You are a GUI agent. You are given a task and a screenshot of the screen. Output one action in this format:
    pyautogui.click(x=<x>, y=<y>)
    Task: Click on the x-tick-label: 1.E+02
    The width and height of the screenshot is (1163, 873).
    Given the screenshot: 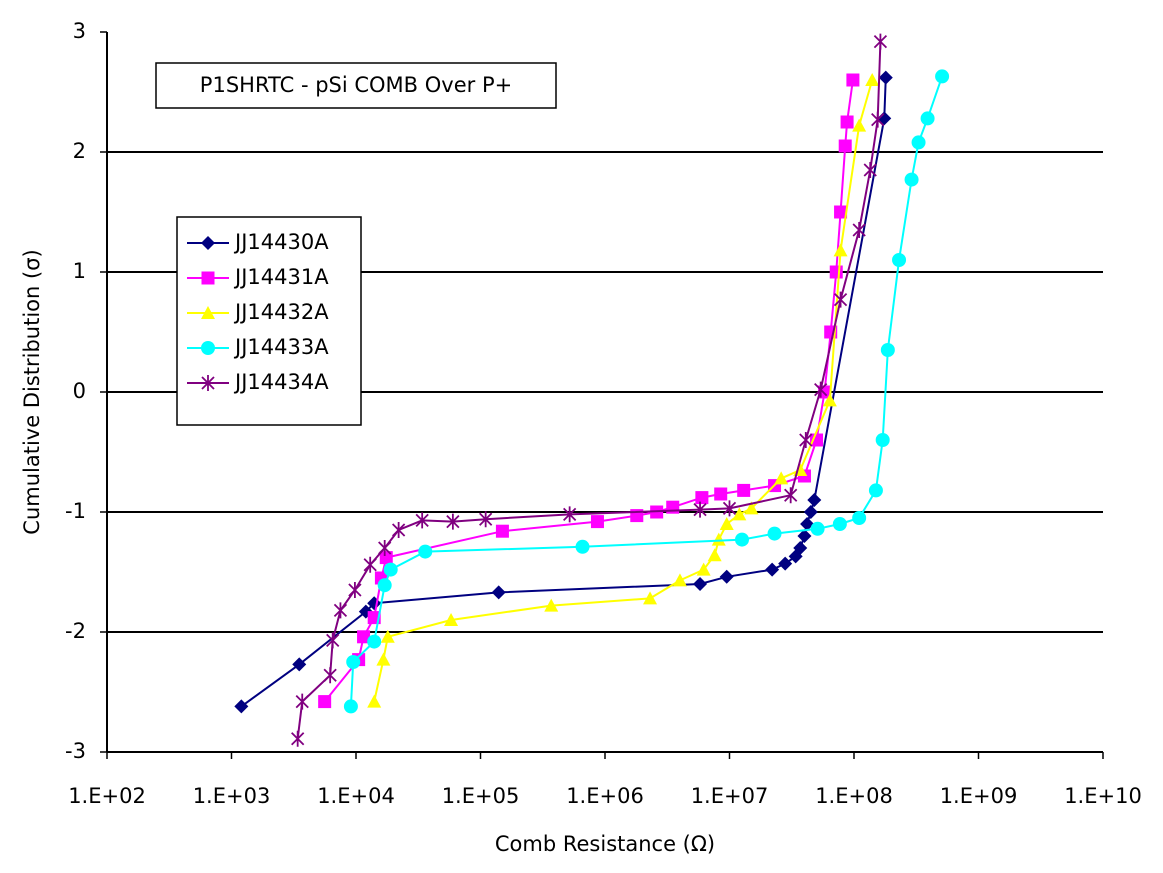 What is the action you would take?
    pyautogui.click(x=107, y=796)
    